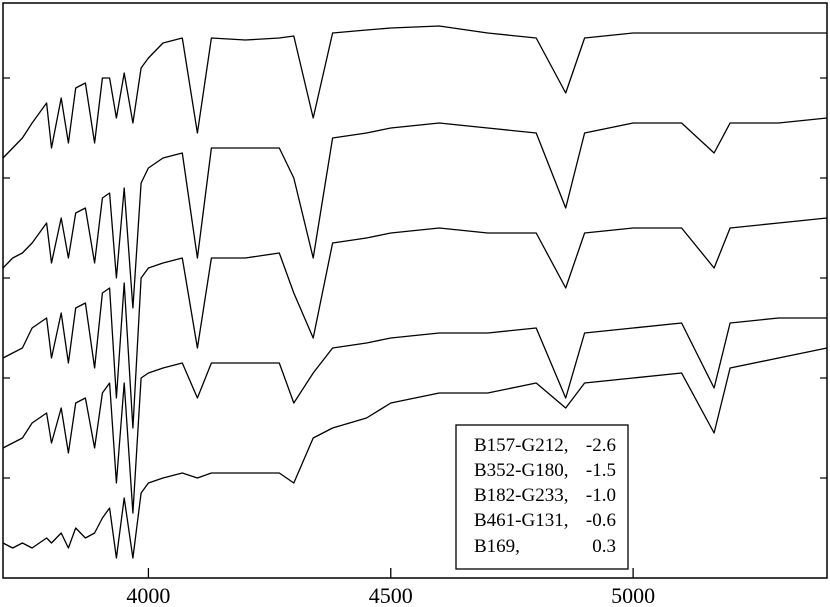  What do you see at coordinates (148, 595) in the screenshot?
I see `x-tick-label-4000: 4000` at bounding box center [148, 595].